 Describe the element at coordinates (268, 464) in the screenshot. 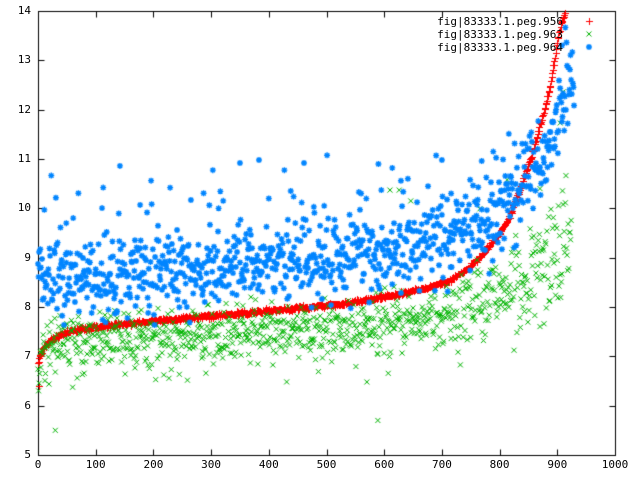

I see `x-tick-label: 400` at that location.